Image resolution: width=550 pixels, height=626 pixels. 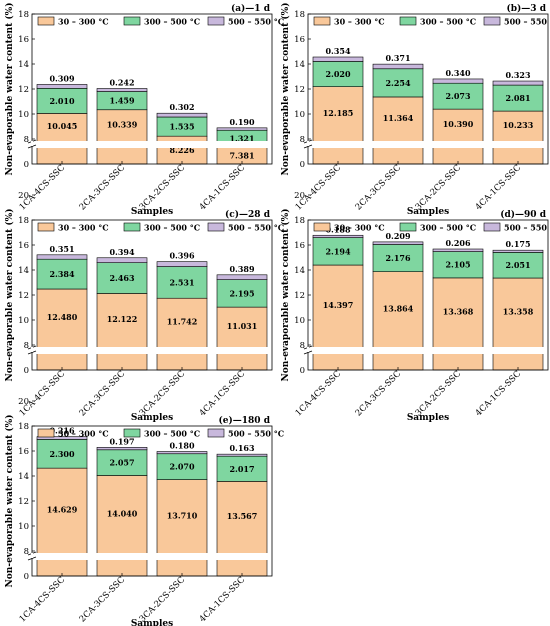 What do you see at coordinates (121, 463) in the screenshot?
I see `data-label: 2.057` at bounding box center [121, 463].